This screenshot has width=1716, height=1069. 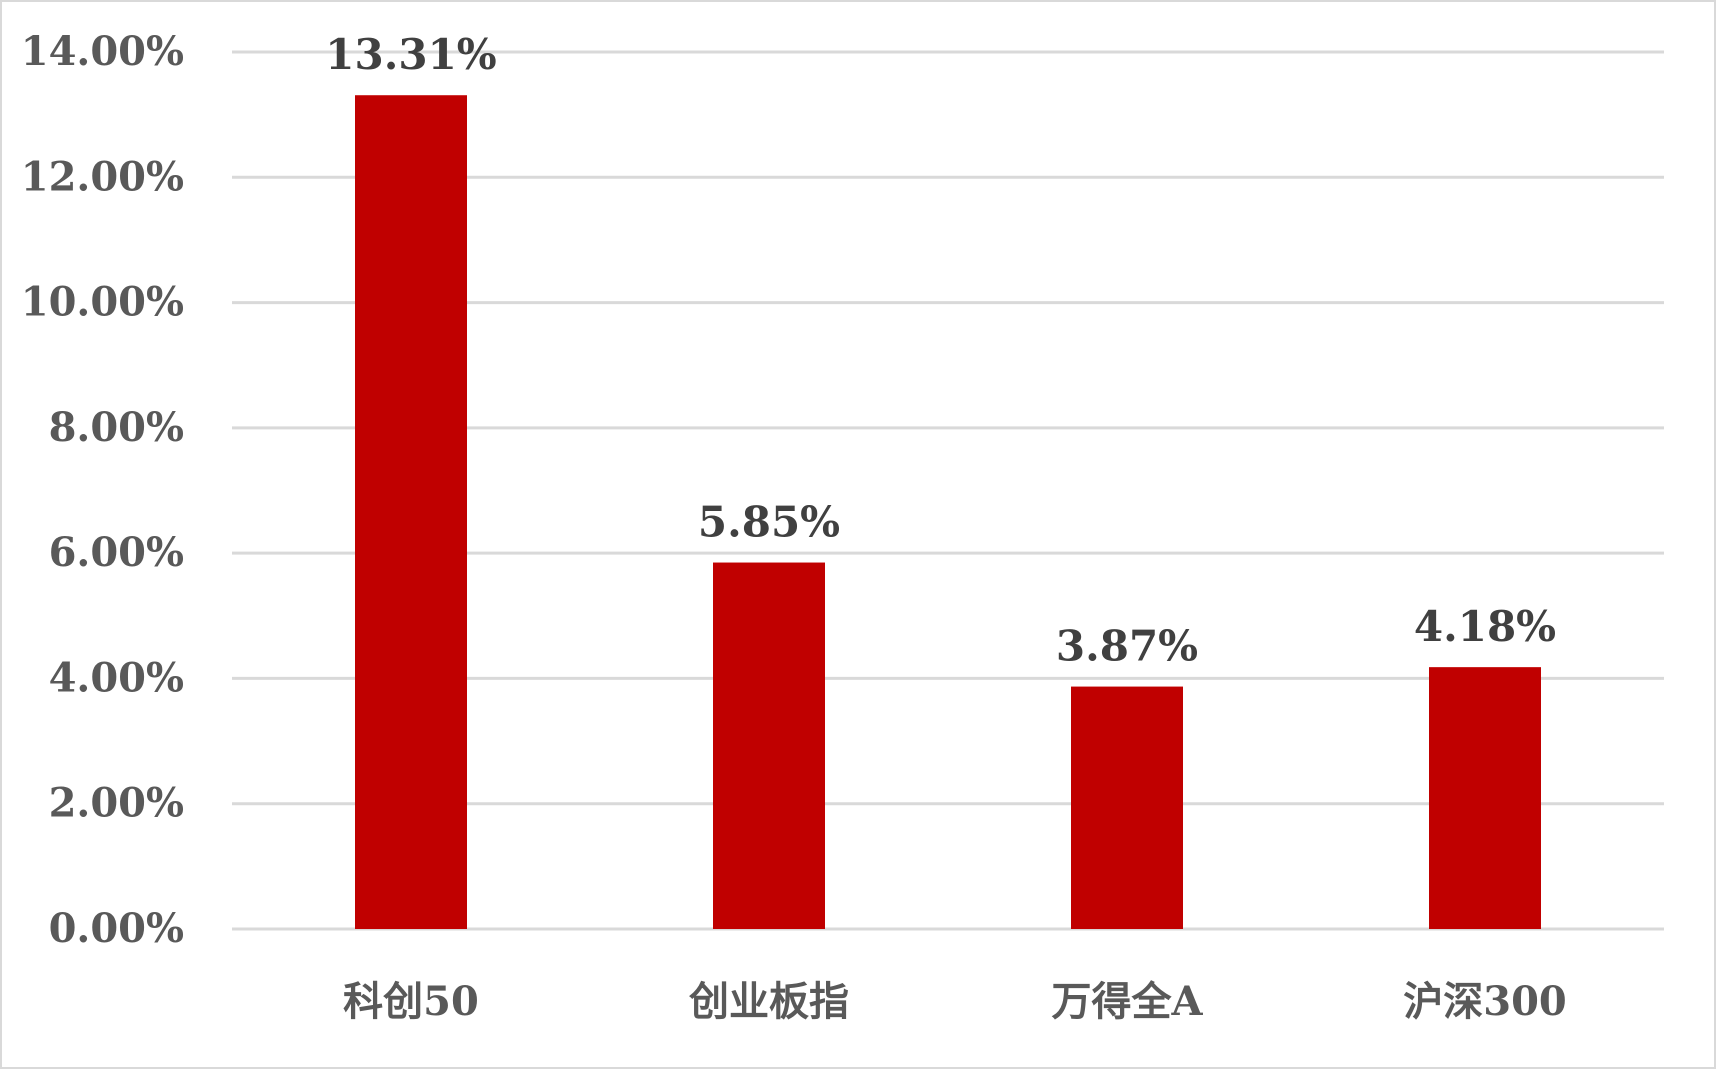 I want to click on y-tick-label: 10.00%, so click(x=102, y=302).